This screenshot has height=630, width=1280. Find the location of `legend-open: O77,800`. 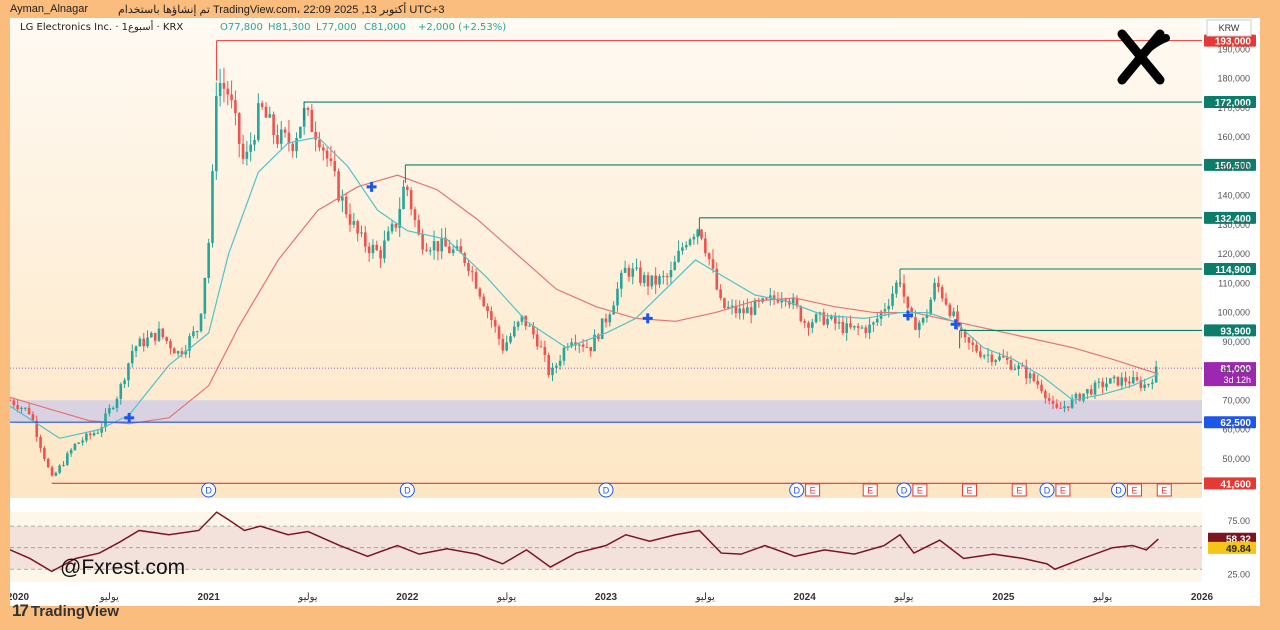

legend-open: O77,800 is located at coordinates (241, 27).